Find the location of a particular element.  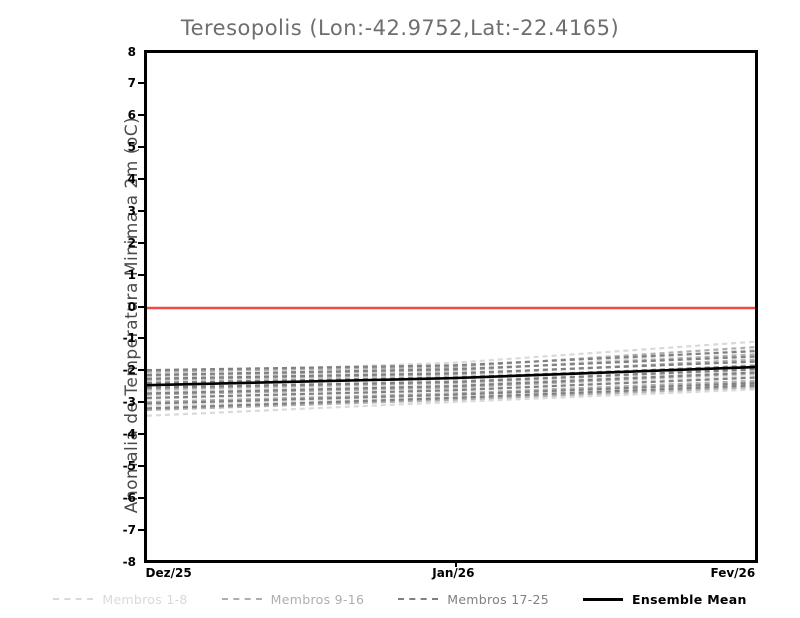

x-tick-label: Jan/26 is located at coordinates (453, 573).